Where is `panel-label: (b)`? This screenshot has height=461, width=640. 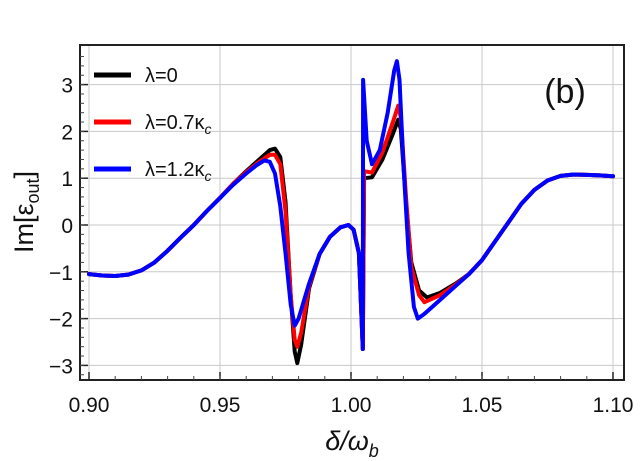
panel-label: (b) is located at coordinates (565, 92).